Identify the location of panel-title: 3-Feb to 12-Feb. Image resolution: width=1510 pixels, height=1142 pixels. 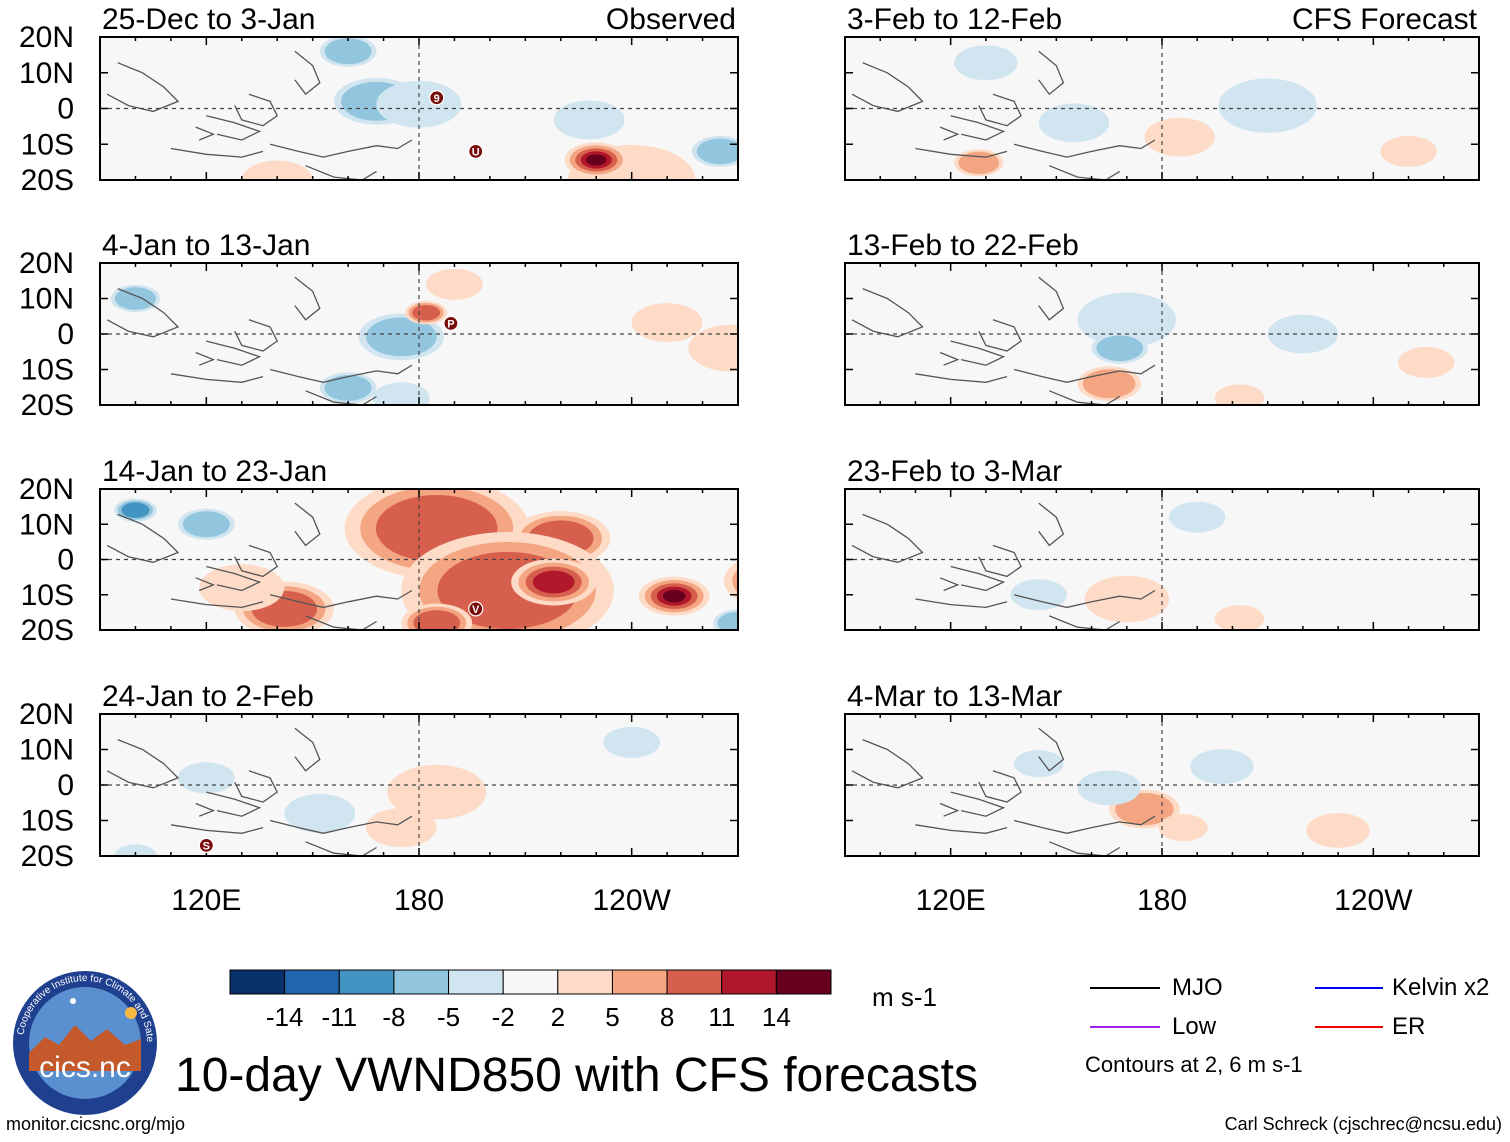
(954, 19).